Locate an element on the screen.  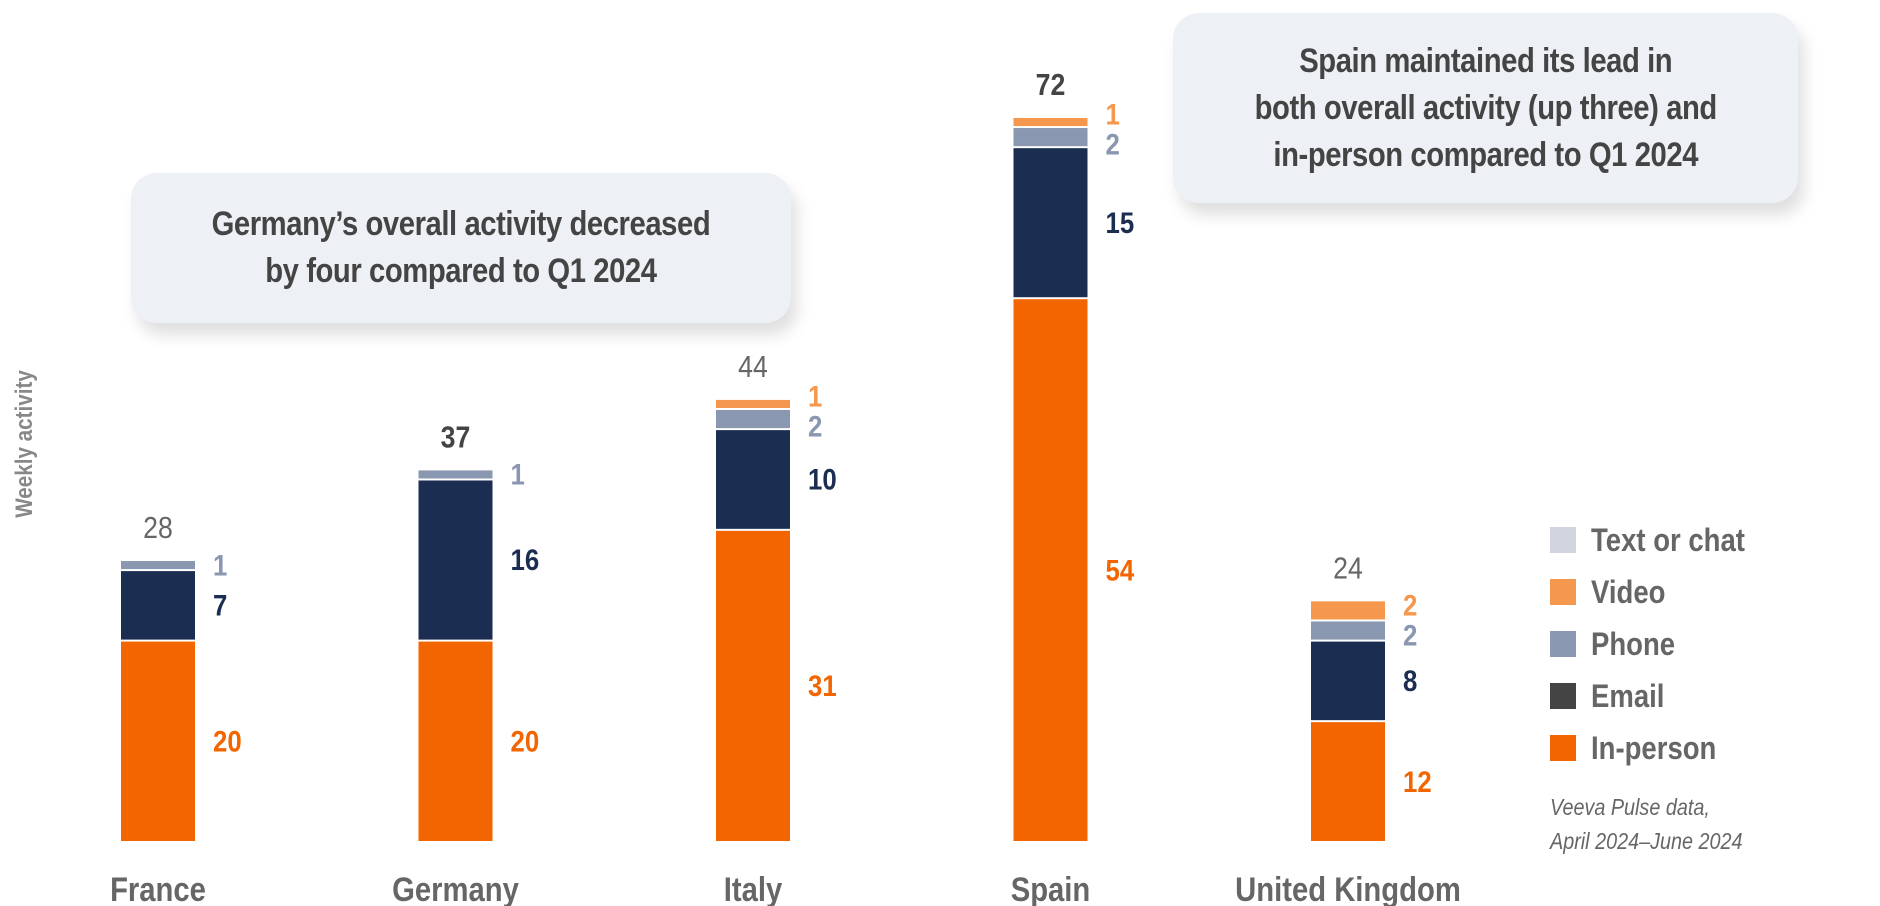
segment-value-label: 10 is located at coordinates (822, 479).